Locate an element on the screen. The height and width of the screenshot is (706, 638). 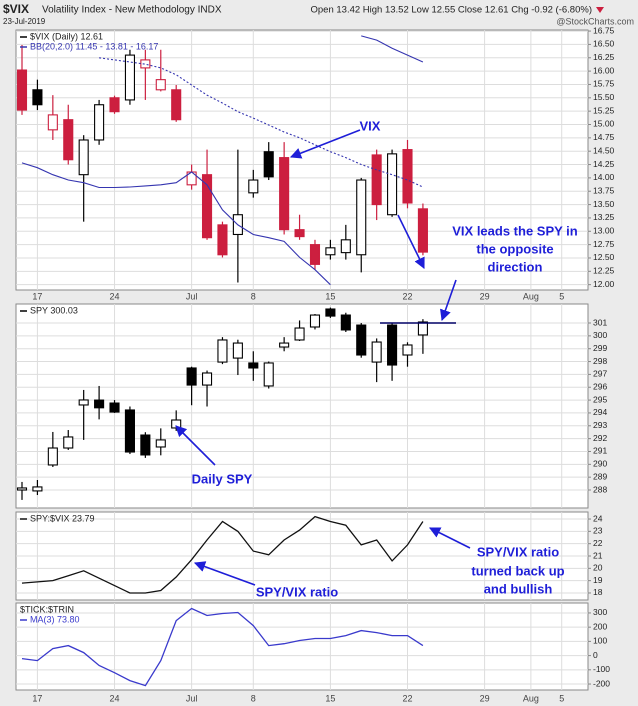
x-tick-label: 17 is located at coordinates (37, 698).